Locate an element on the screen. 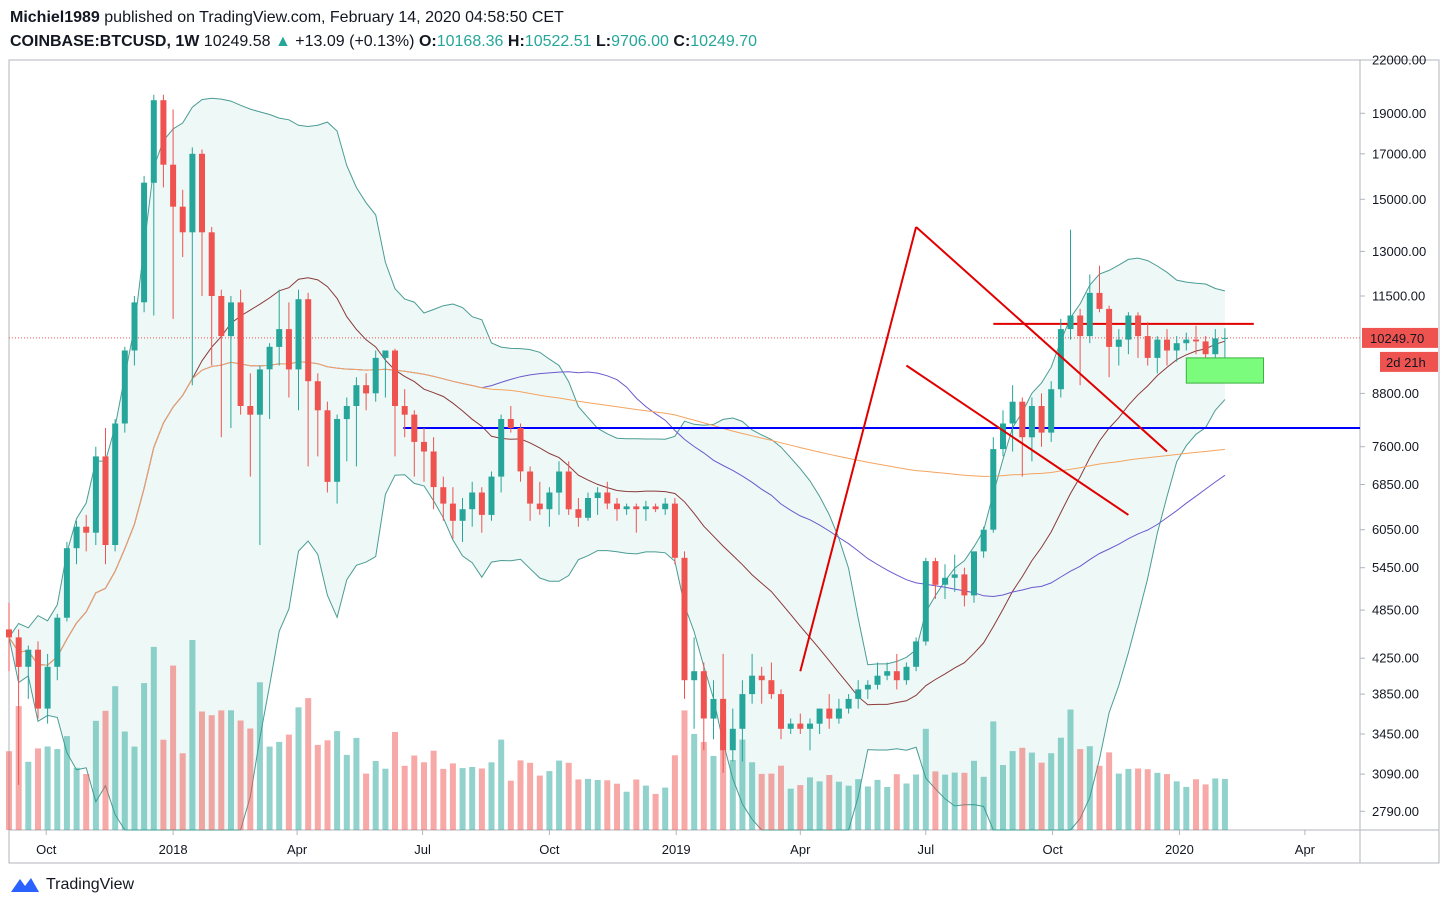 The height and width of the screenshot is (906, 1448). countdown-tag is located at coordinates (1409, 361).